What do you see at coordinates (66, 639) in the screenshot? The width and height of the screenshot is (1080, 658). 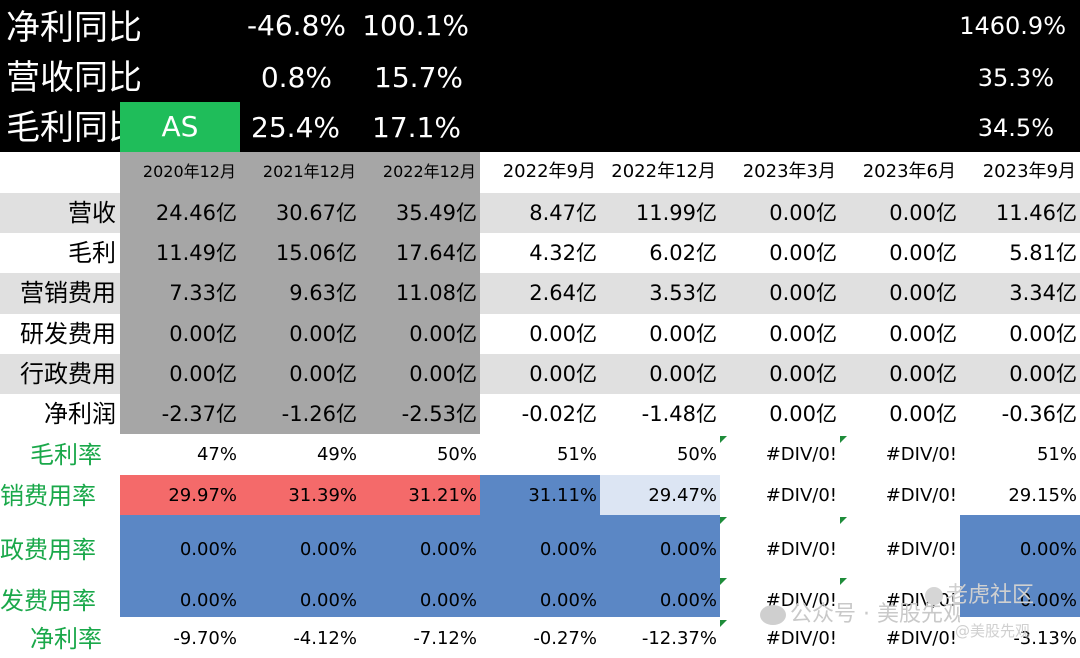 I see `ratio-label: 净利率` at bounding box center [66, 639].